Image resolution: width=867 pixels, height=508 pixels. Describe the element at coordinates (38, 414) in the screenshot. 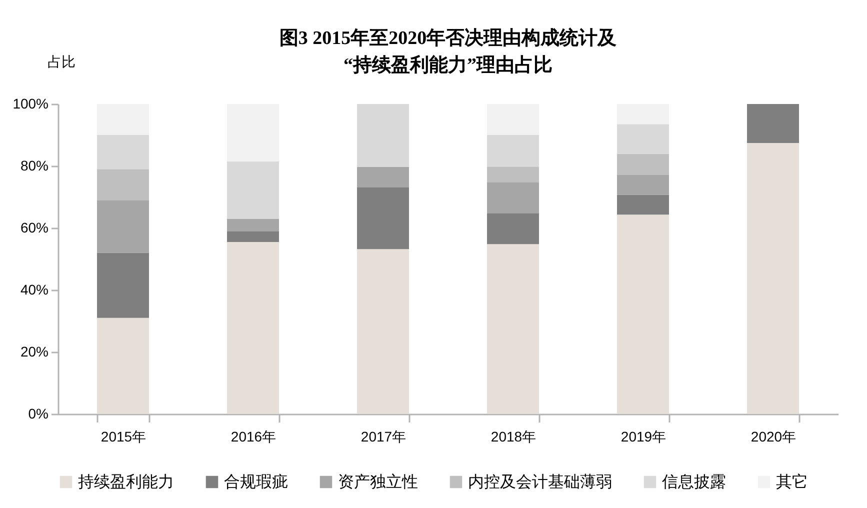

I see `y-tick-label: 0%` at that location.